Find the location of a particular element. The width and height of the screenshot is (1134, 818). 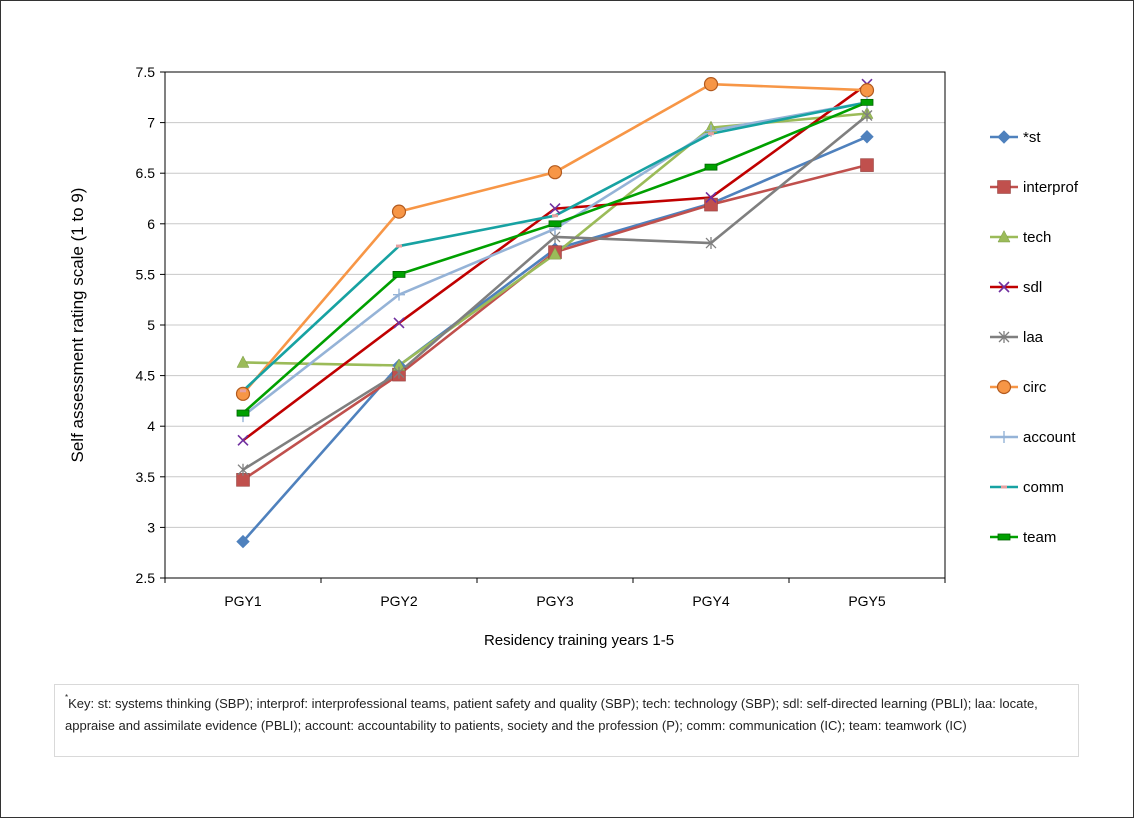

legend-label: *st is located at coordinates (1032, 137).